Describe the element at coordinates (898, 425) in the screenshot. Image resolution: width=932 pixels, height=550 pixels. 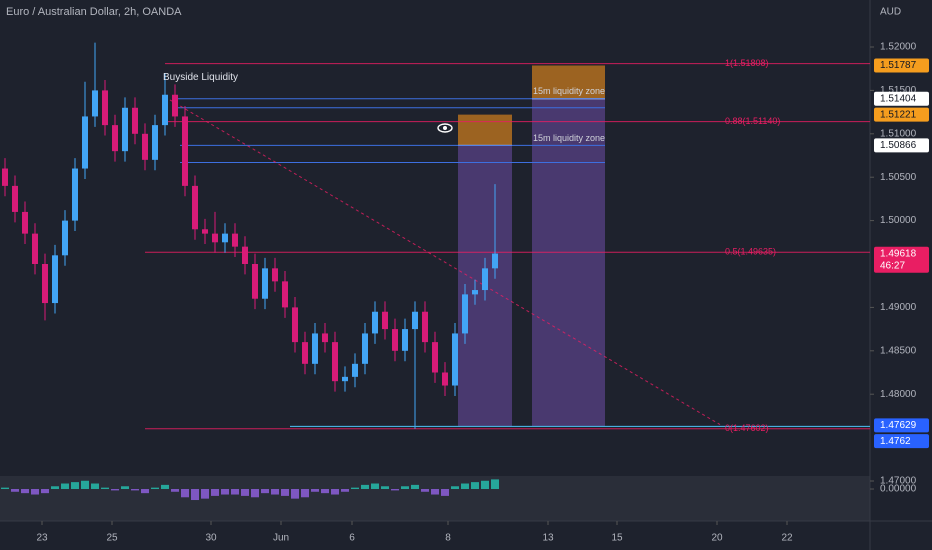
I see `price-tag-label: 1.47629` at that location.